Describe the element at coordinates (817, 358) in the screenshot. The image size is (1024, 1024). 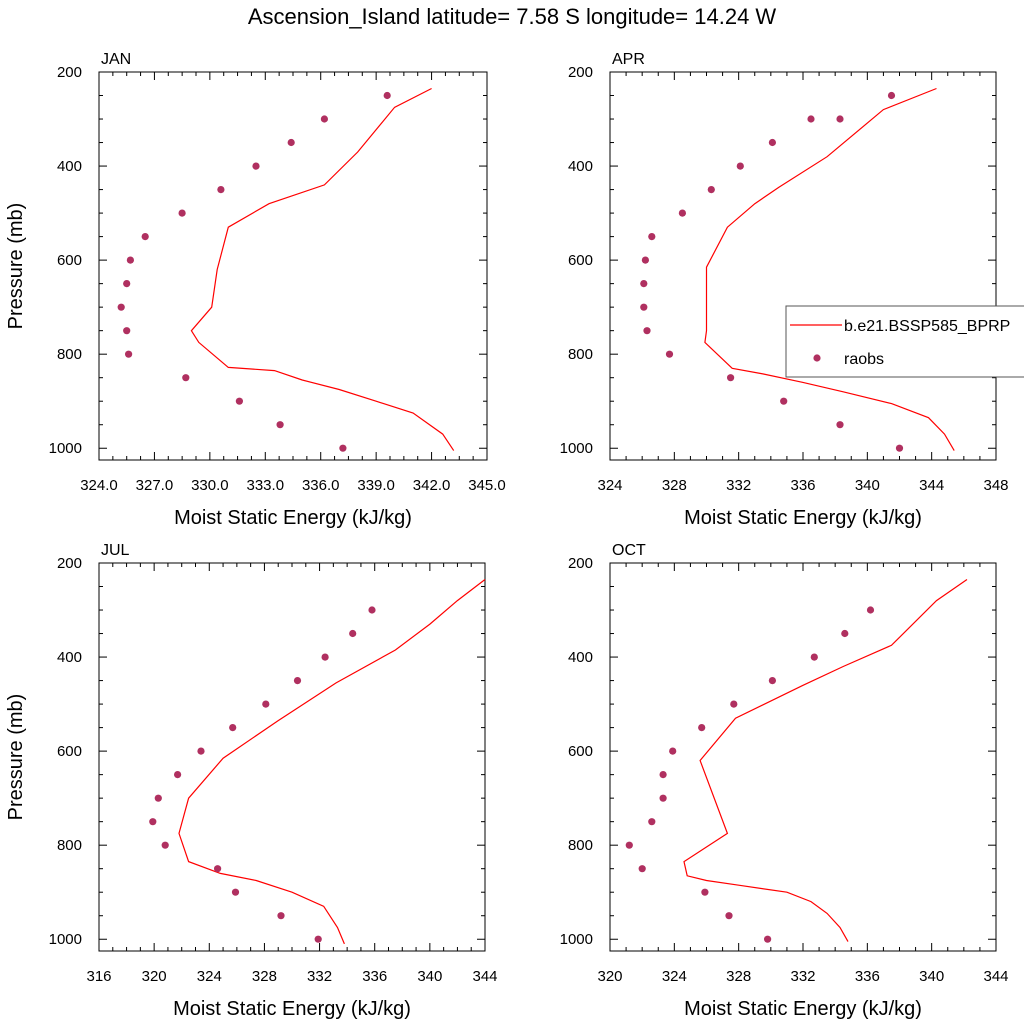
I see `legend-raobs-marker` at that location.